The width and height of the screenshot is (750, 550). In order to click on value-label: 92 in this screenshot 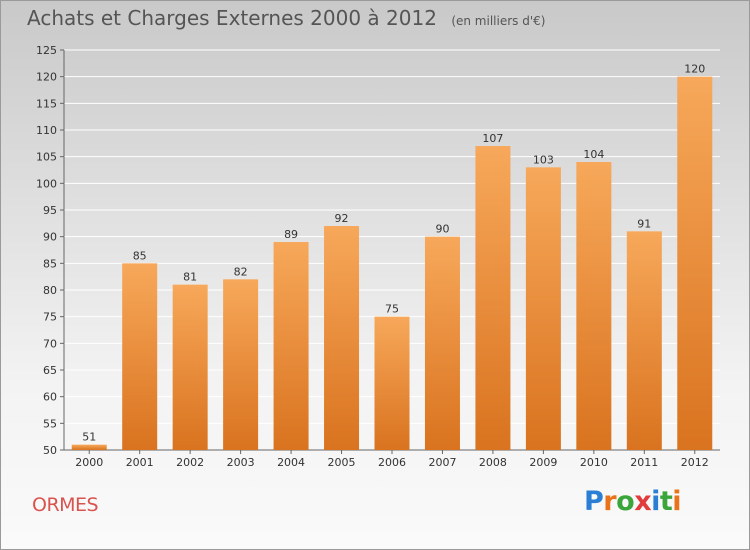, I will do `click(342, 218)`.